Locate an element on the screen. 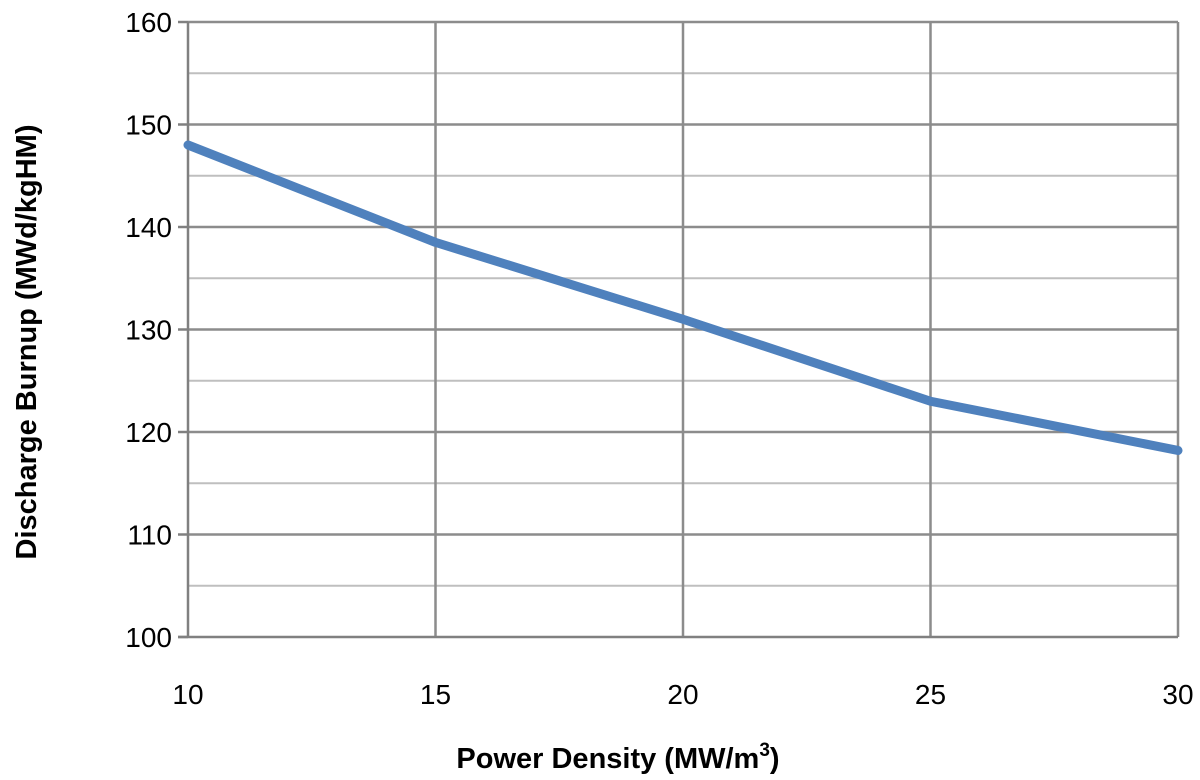  y-tick-label: 140 is located at coordinates (148, 227).